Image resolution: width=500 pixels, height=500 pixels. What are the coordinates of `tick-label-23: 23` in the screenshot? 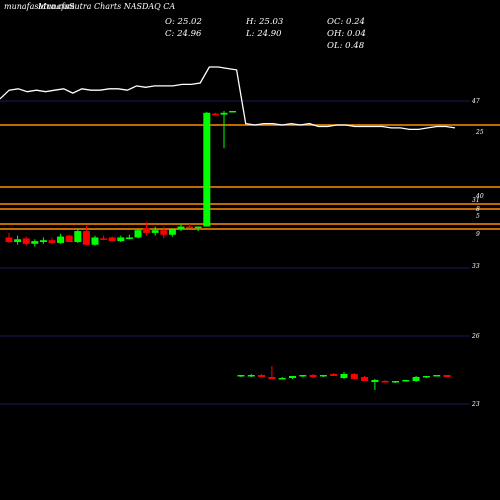 It's located at (475, 404).